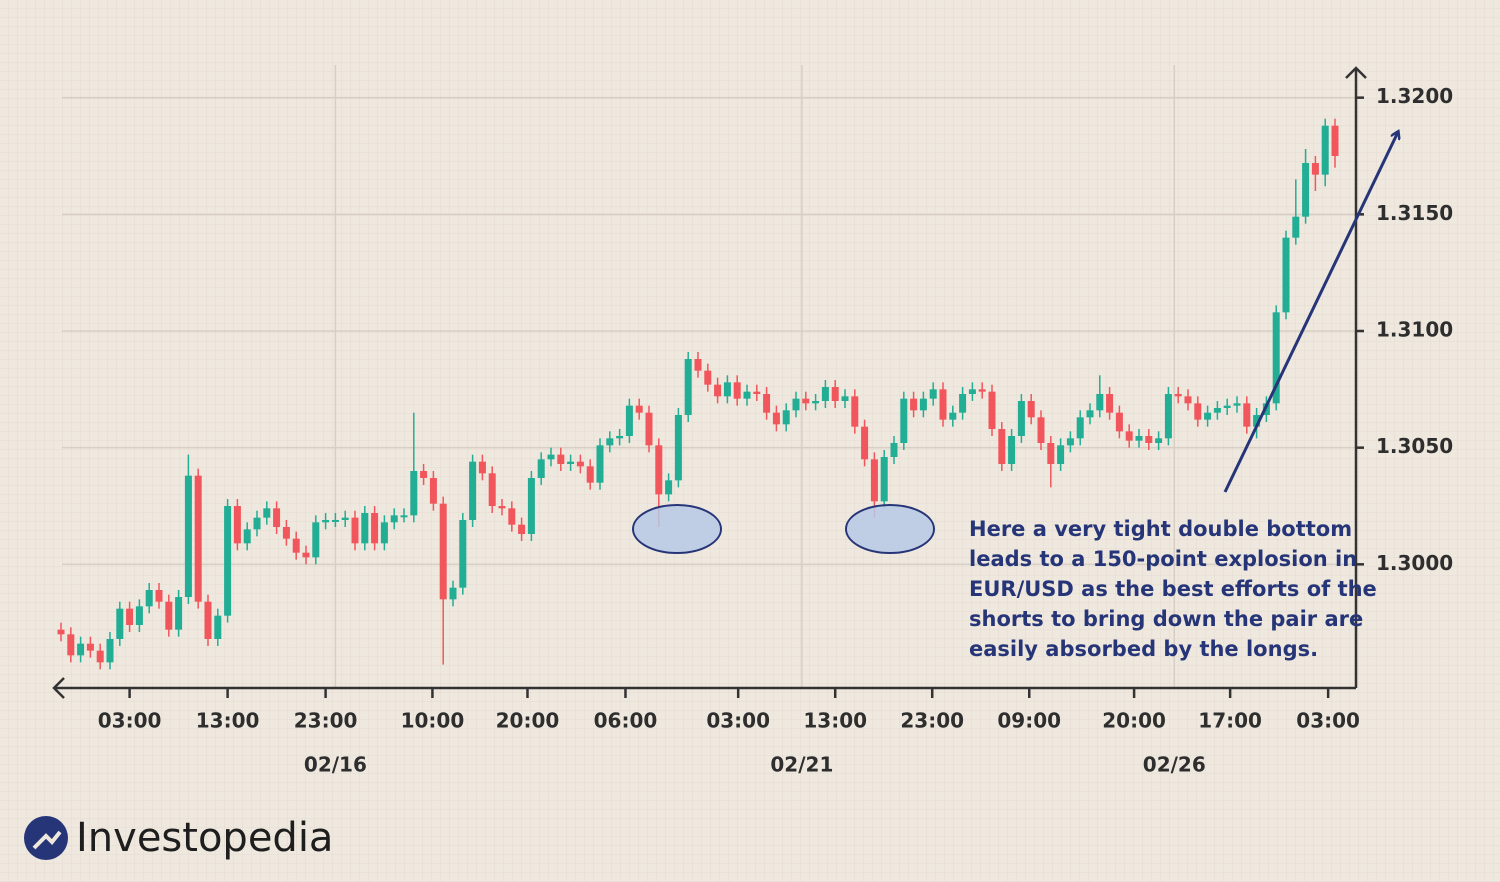  Describe the element at coordinates (835, 721) in the screenshot. I see `x-tick-label: 13:00` at that location.